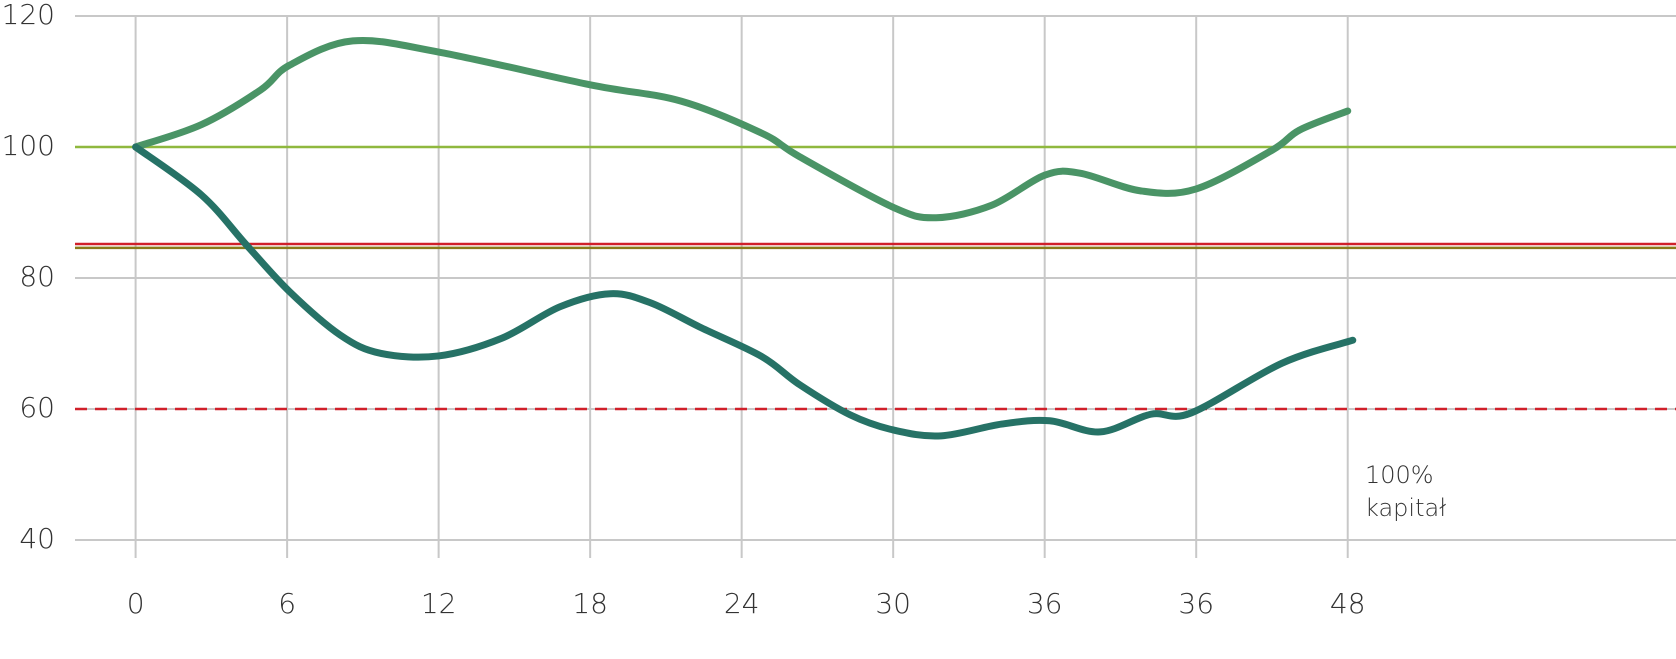  What do you see at coordinates (893, 603) in the screenshot?
I see `x-tick-label: 30` at bounding box center [893, 603].